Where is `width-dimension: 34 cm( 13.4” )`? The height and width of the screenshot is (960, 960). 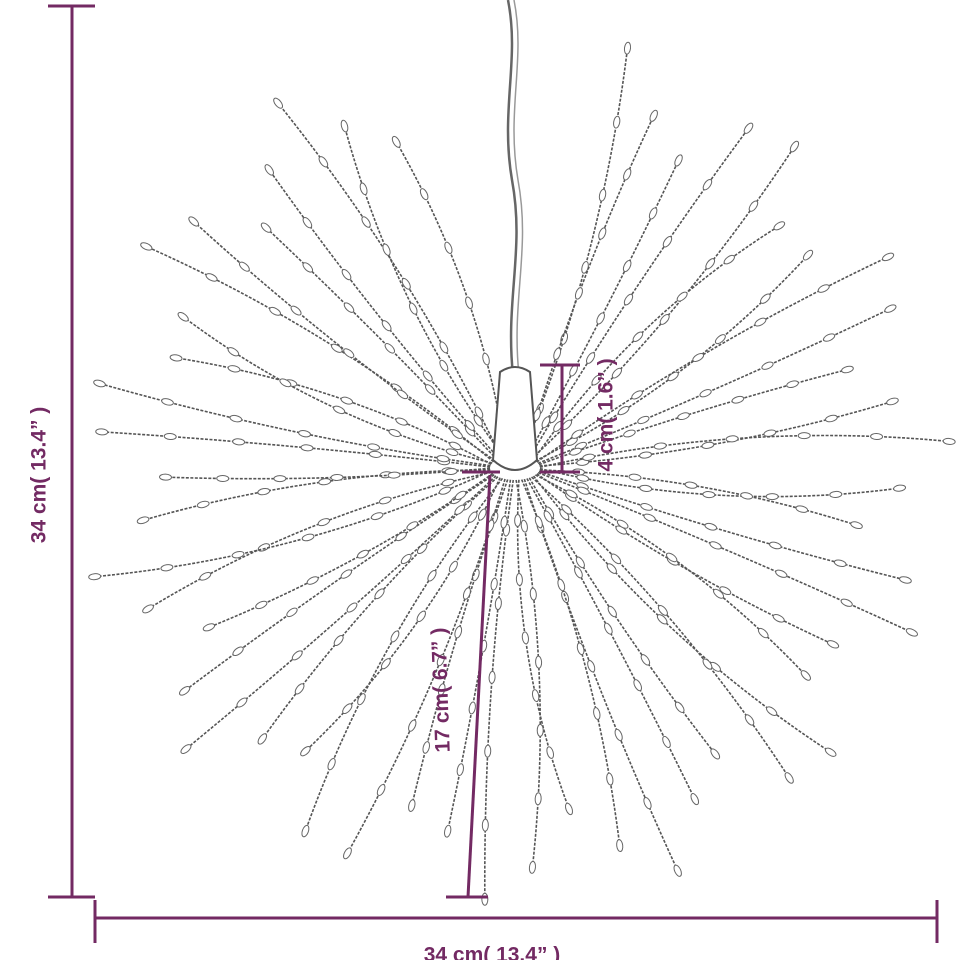
width-dimension: 34 cm( 13.4” ) is located at coordinates (516, 930).